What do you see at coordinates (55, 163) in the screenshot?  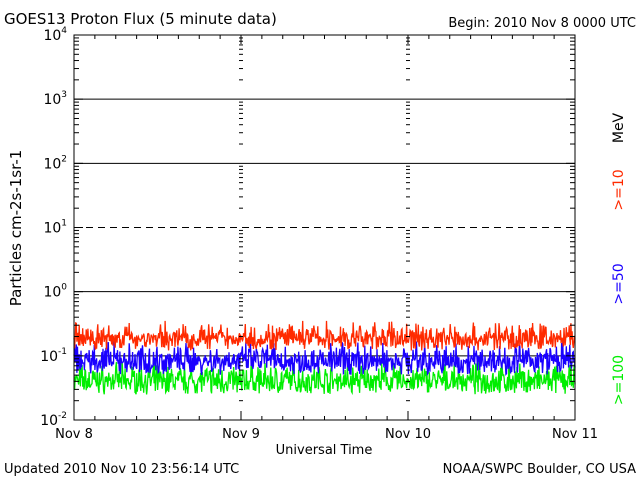 I see `y-tick-label: 10²` at bounding box center [55, 163].